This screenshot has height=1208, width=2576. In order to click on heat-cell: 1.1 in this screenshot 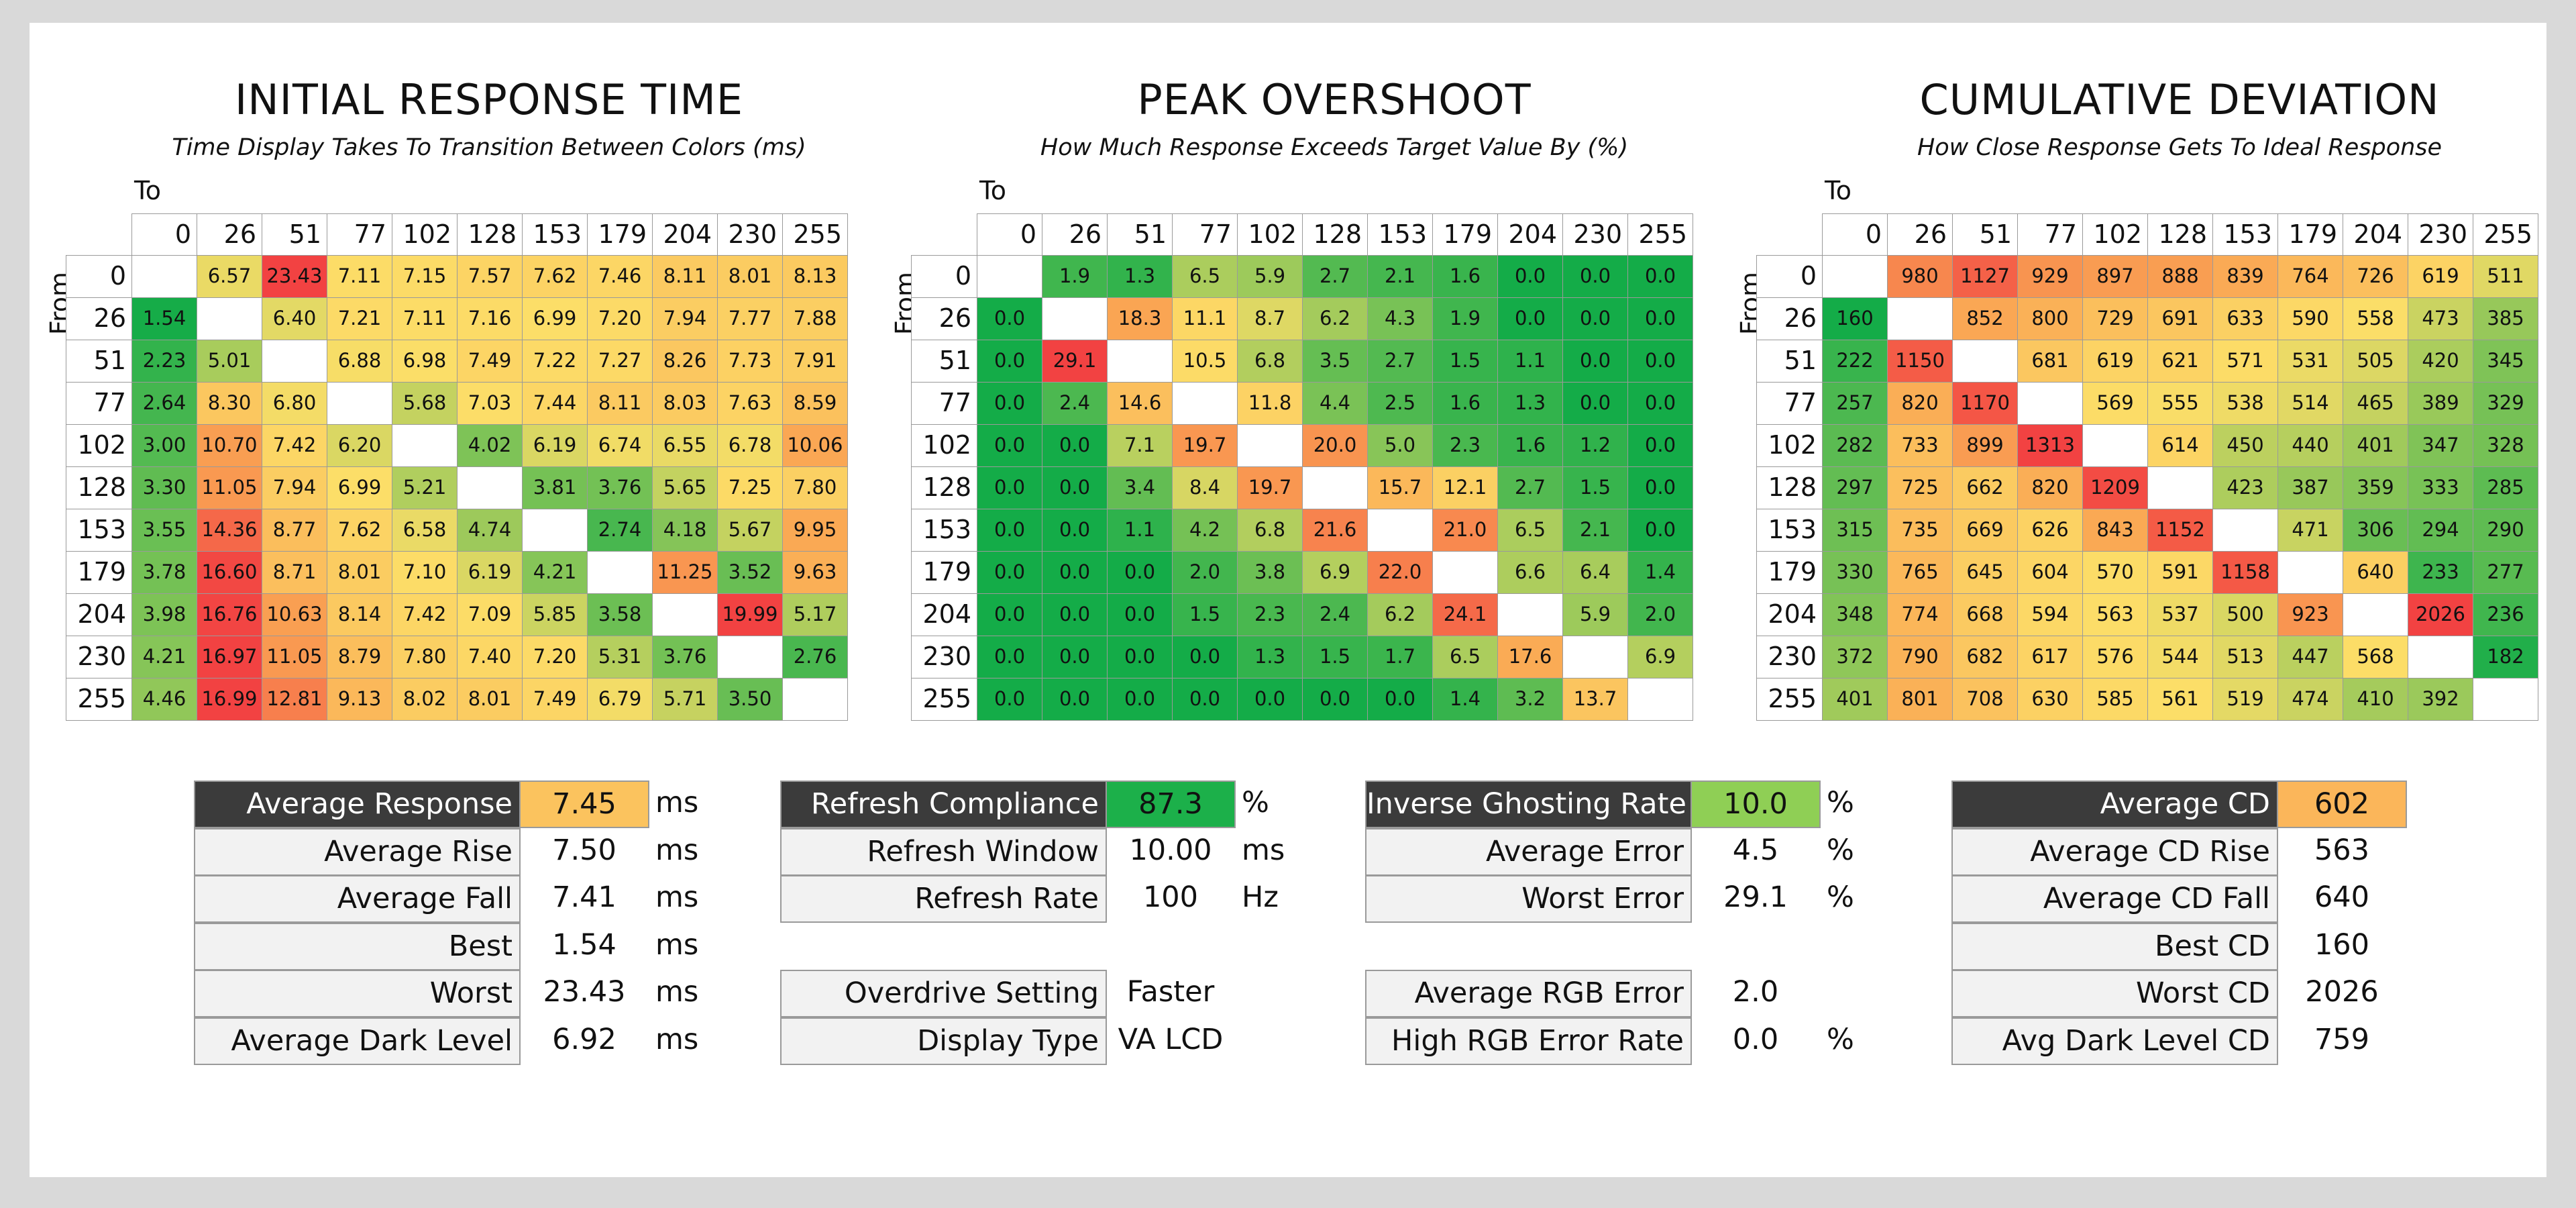, I will do `click(1530, 361)`.